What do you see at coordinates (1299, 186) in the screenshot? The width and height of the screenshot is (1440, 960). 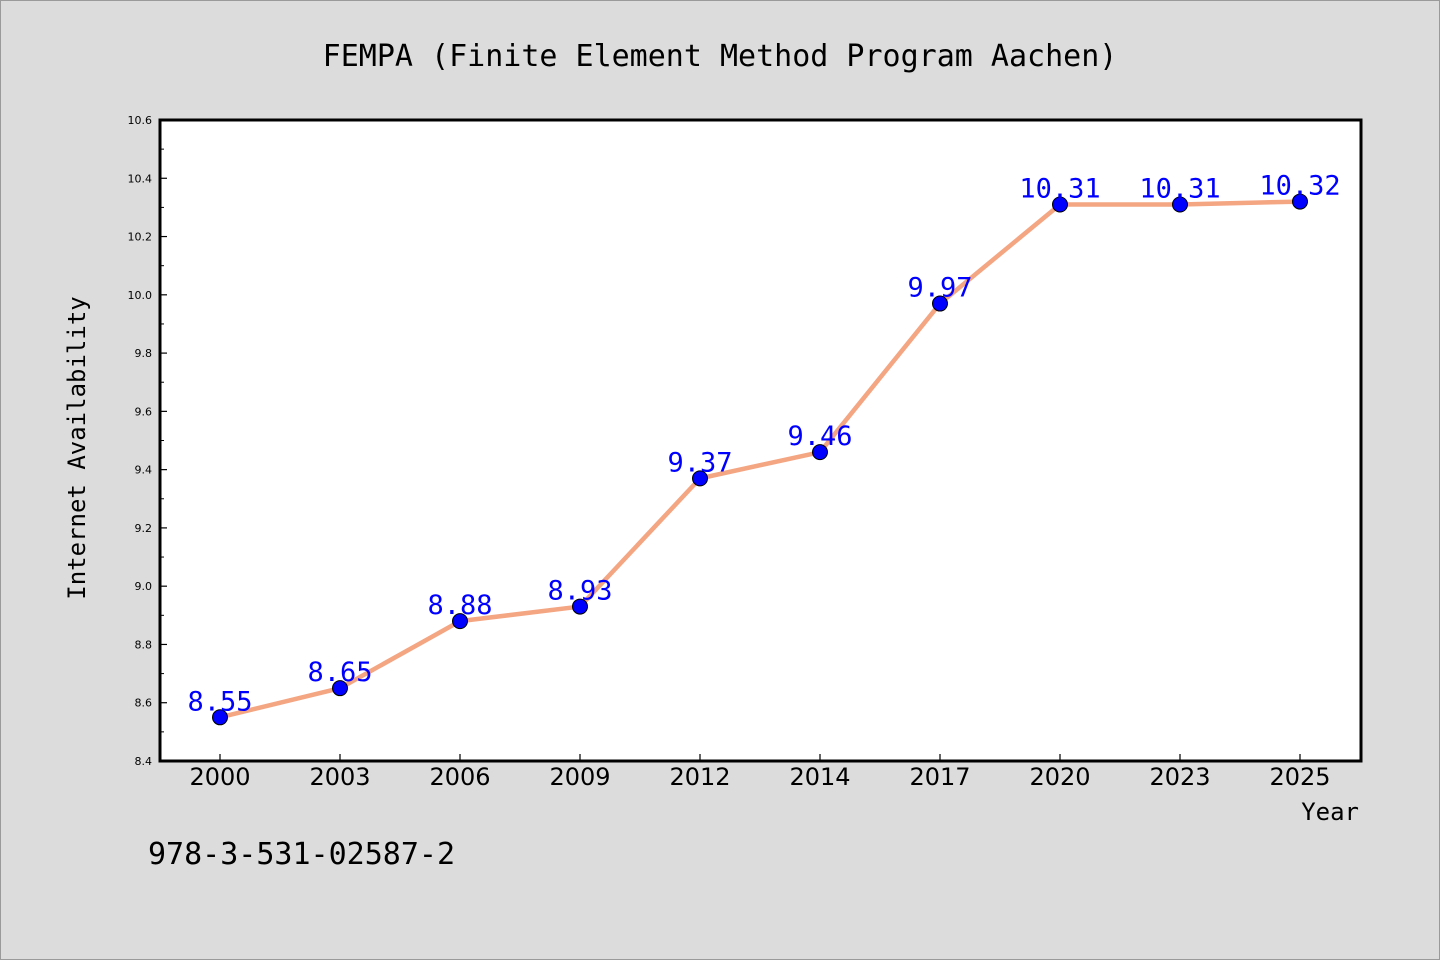 I see `data-label: 10.32` at bounding box center [1299, 186].